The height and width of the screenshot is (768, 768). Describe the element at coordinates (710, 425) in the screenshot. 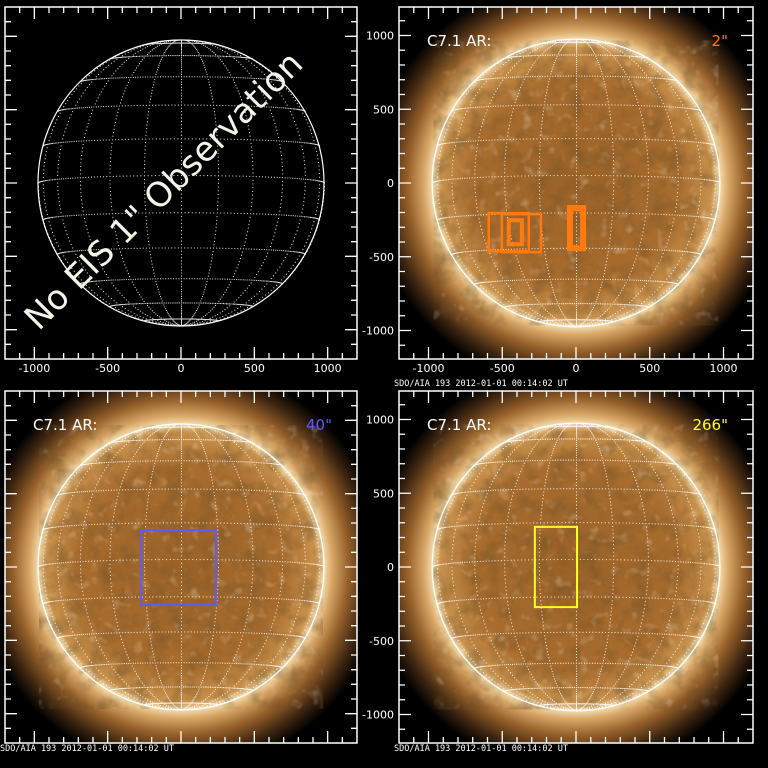

I see `resolution-label: 266"` at that location.